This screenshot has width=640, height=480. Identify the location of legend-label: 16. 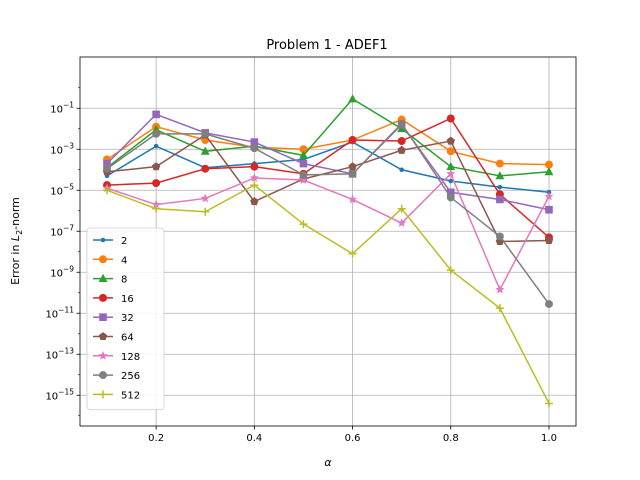
(127, 299).